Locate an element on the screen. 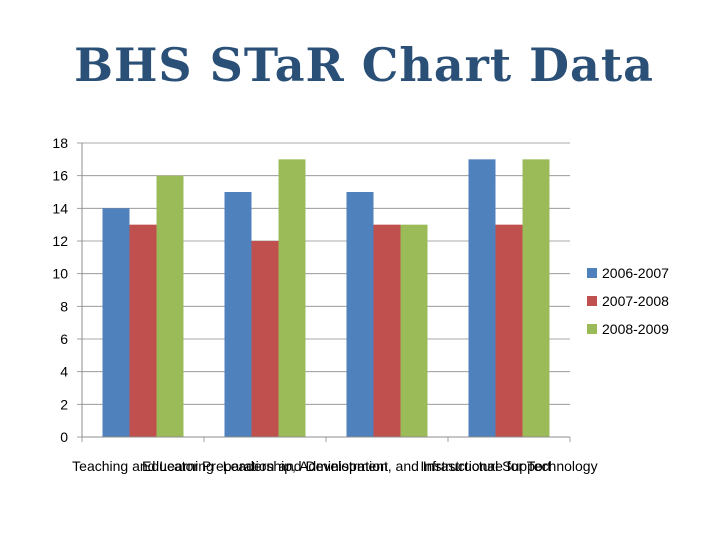  y-tick-label: 10 is located at coordinates (60, 274).